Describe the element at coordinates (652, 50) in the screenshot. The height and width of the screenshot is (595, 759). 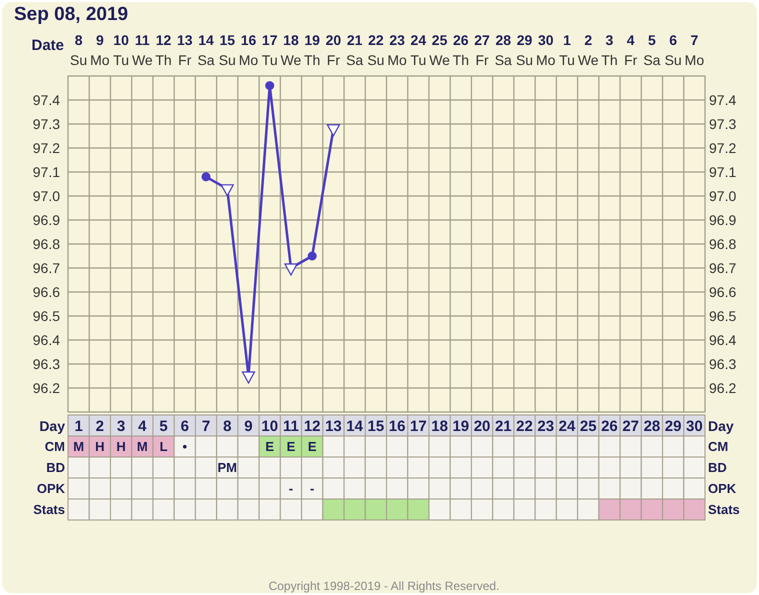
I see `x-tick-label: 5 Sa` at that location.